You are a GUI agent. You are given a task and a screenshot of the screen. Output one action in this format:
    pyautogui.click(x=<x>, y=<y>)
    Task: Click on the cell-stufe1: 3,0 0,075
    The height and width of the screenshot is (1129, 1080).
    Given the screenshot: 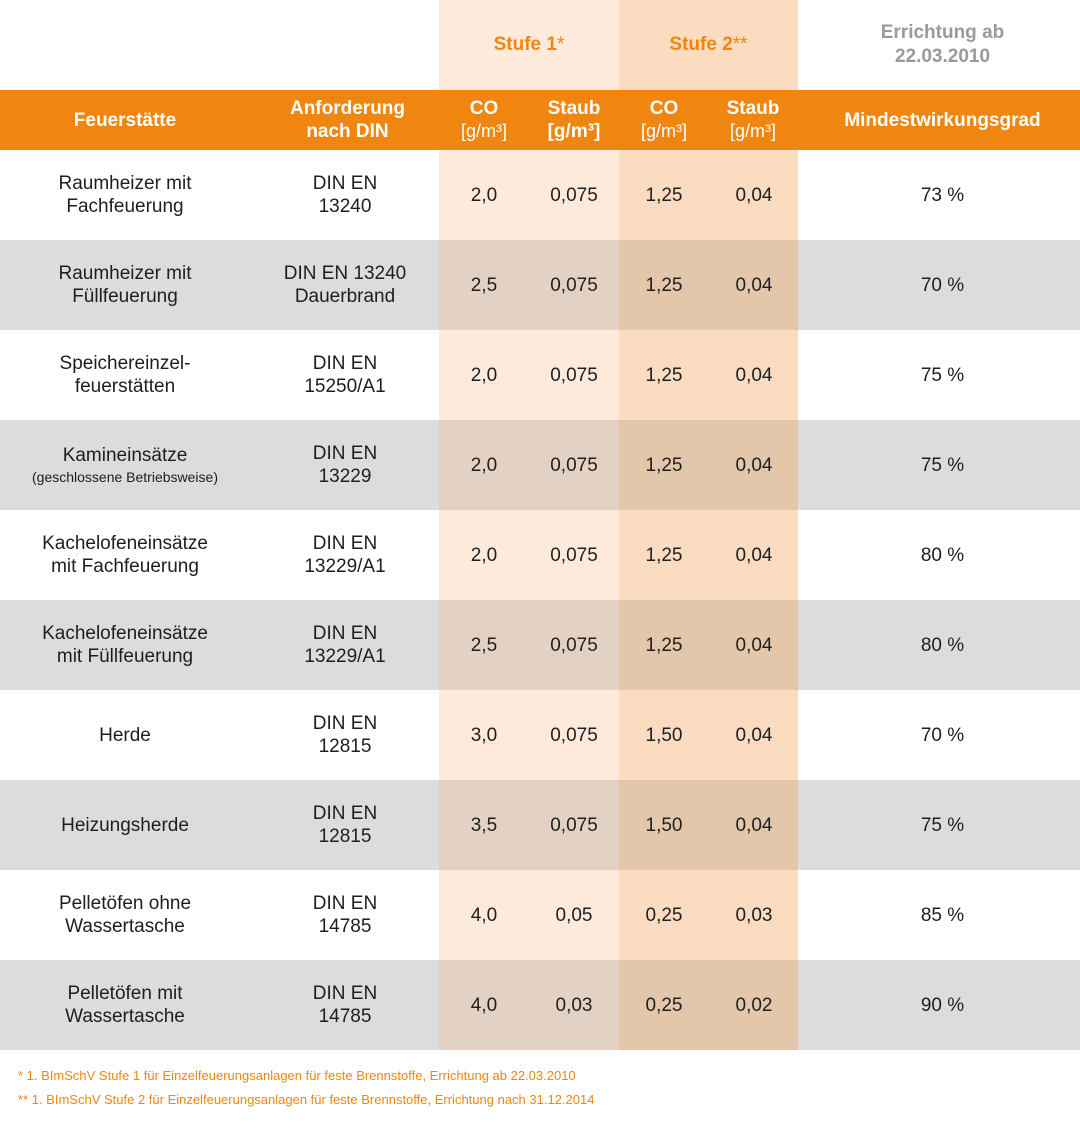 What is the action you would take?
    pyautogui.click(x=529, y=735)
    